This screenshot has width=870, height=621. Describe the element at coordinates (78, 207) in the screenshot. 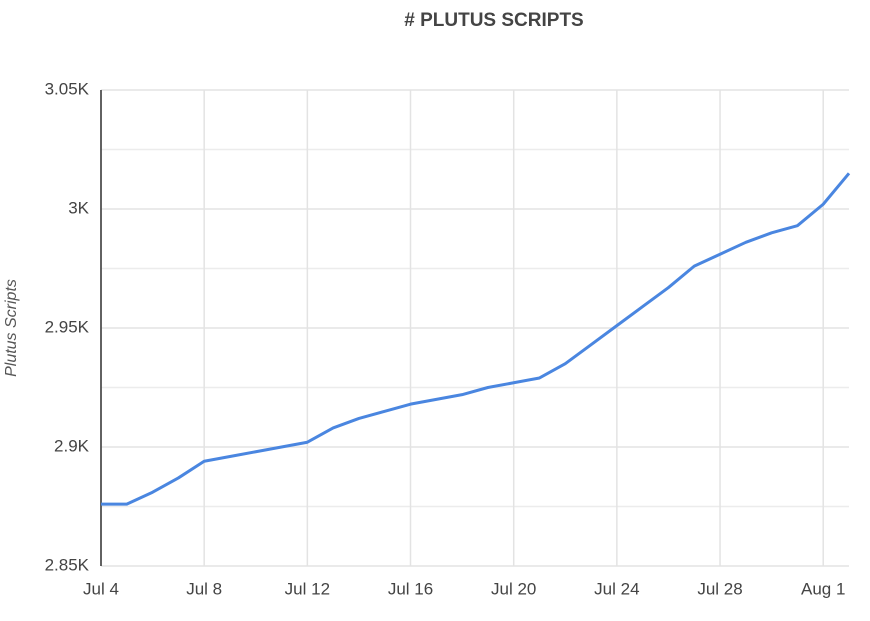

I see `y-tick-label: 3K` at that location.